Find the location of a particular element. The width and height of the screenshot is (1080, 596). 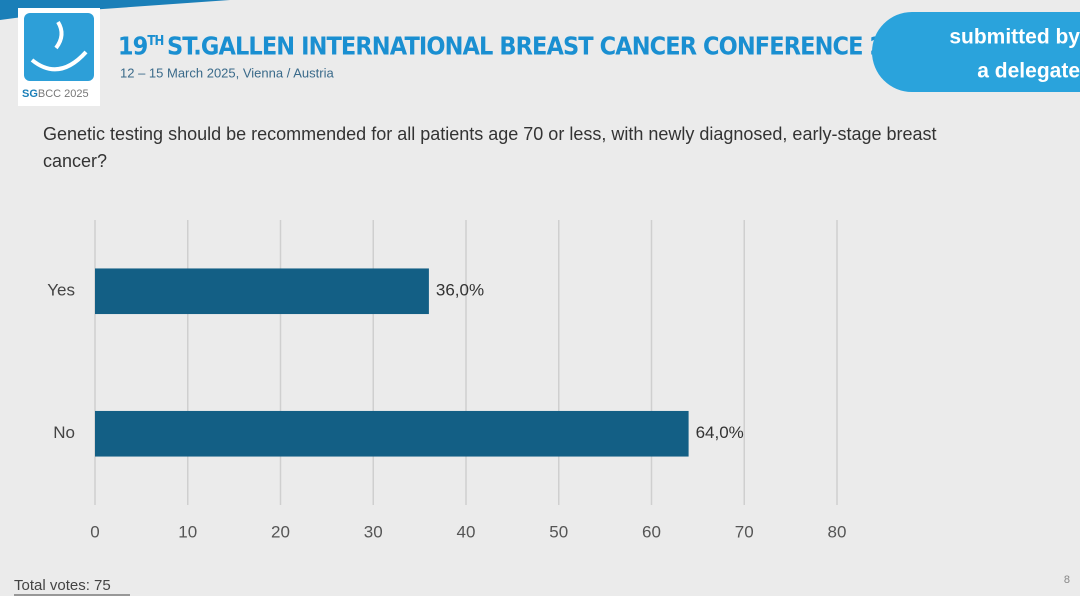

conference-subtitle: 12 – 15 March 2025, Vienna / Austria is located at coordinates (227, 72).